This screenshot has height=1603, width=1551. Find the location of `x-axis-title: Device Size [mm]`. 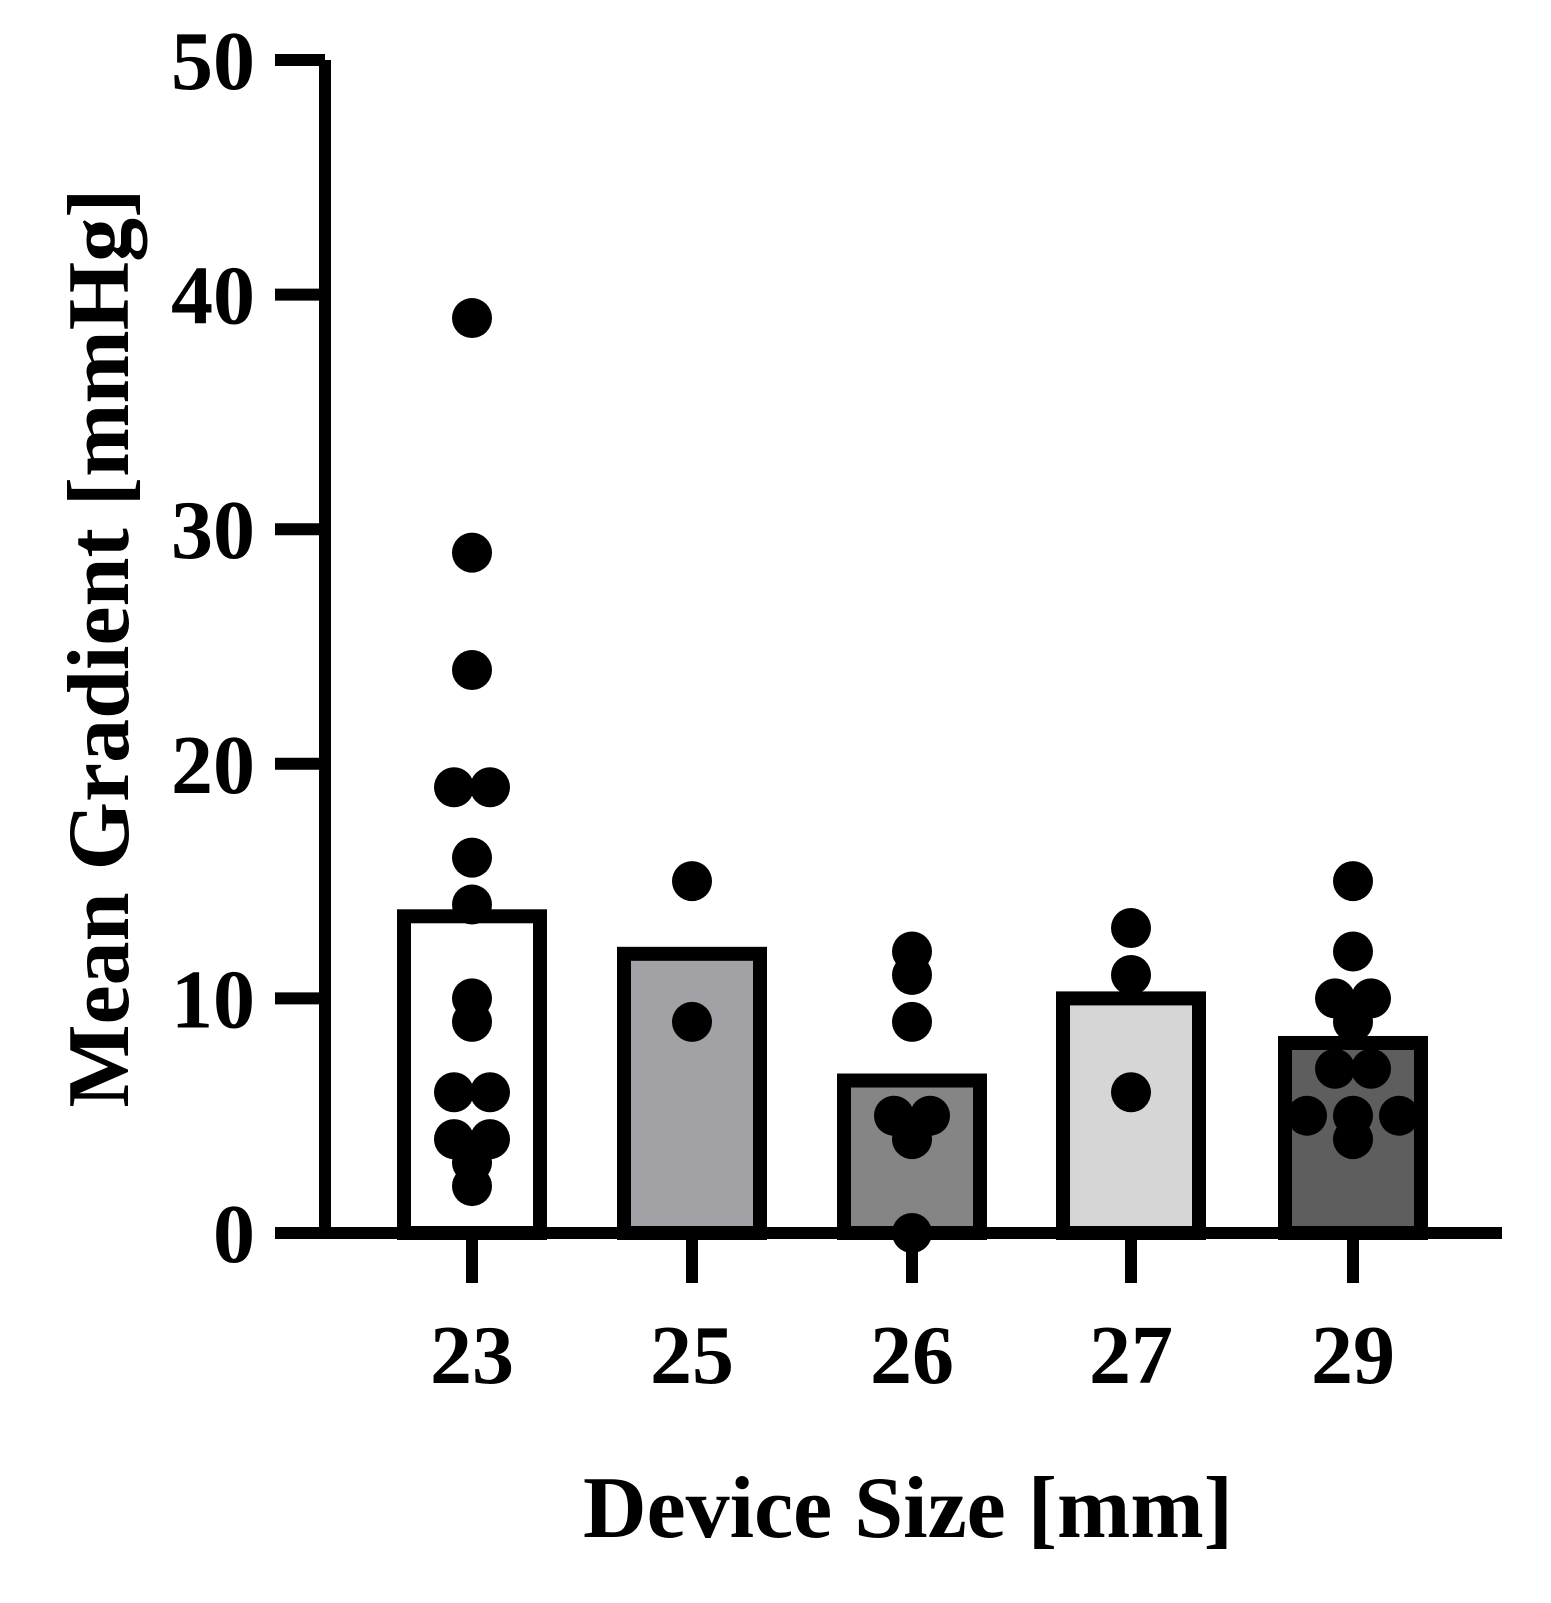

x-axis-title: Device Size [mm] is located at coordinates (908, 1508).